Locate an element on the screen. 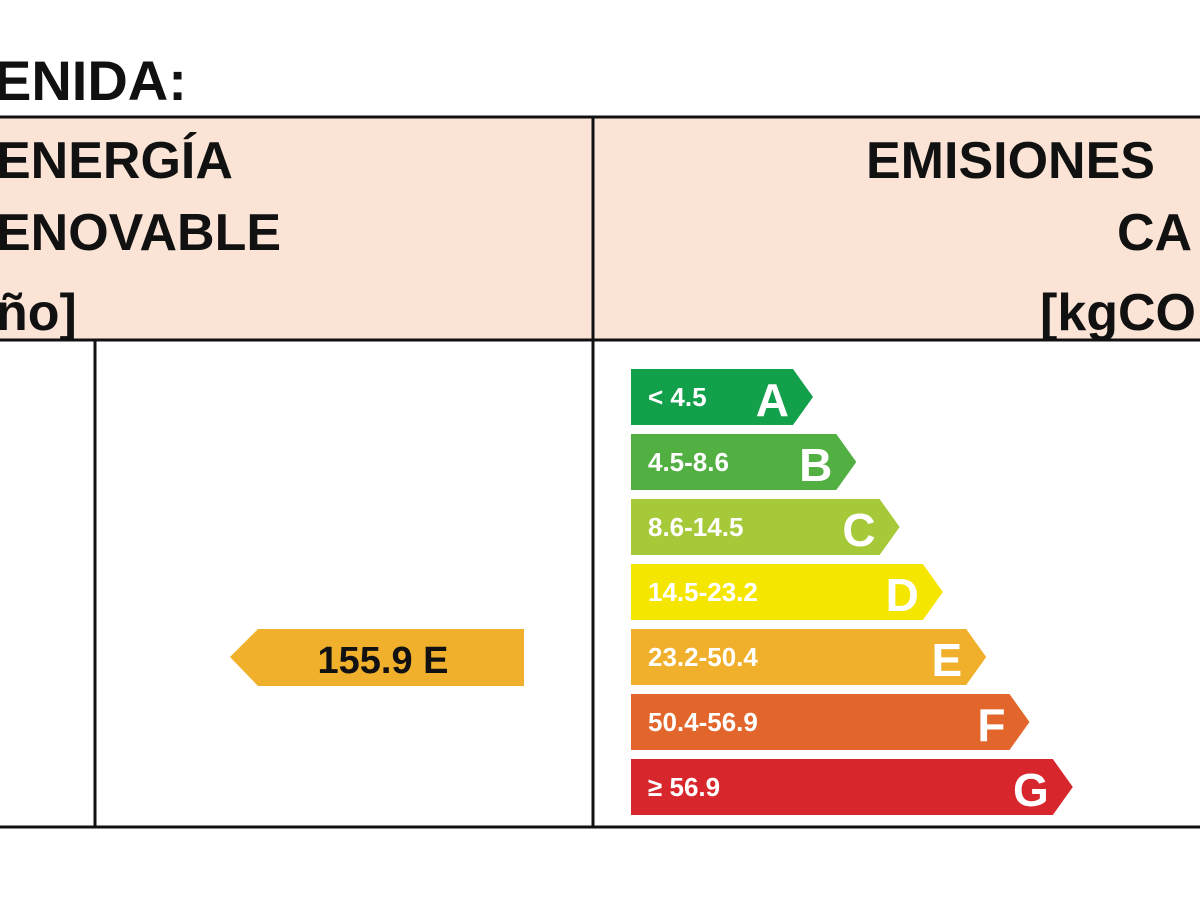 The image size is (1200, 900). heading: ENIDA: is located at coordinates (93, 80).